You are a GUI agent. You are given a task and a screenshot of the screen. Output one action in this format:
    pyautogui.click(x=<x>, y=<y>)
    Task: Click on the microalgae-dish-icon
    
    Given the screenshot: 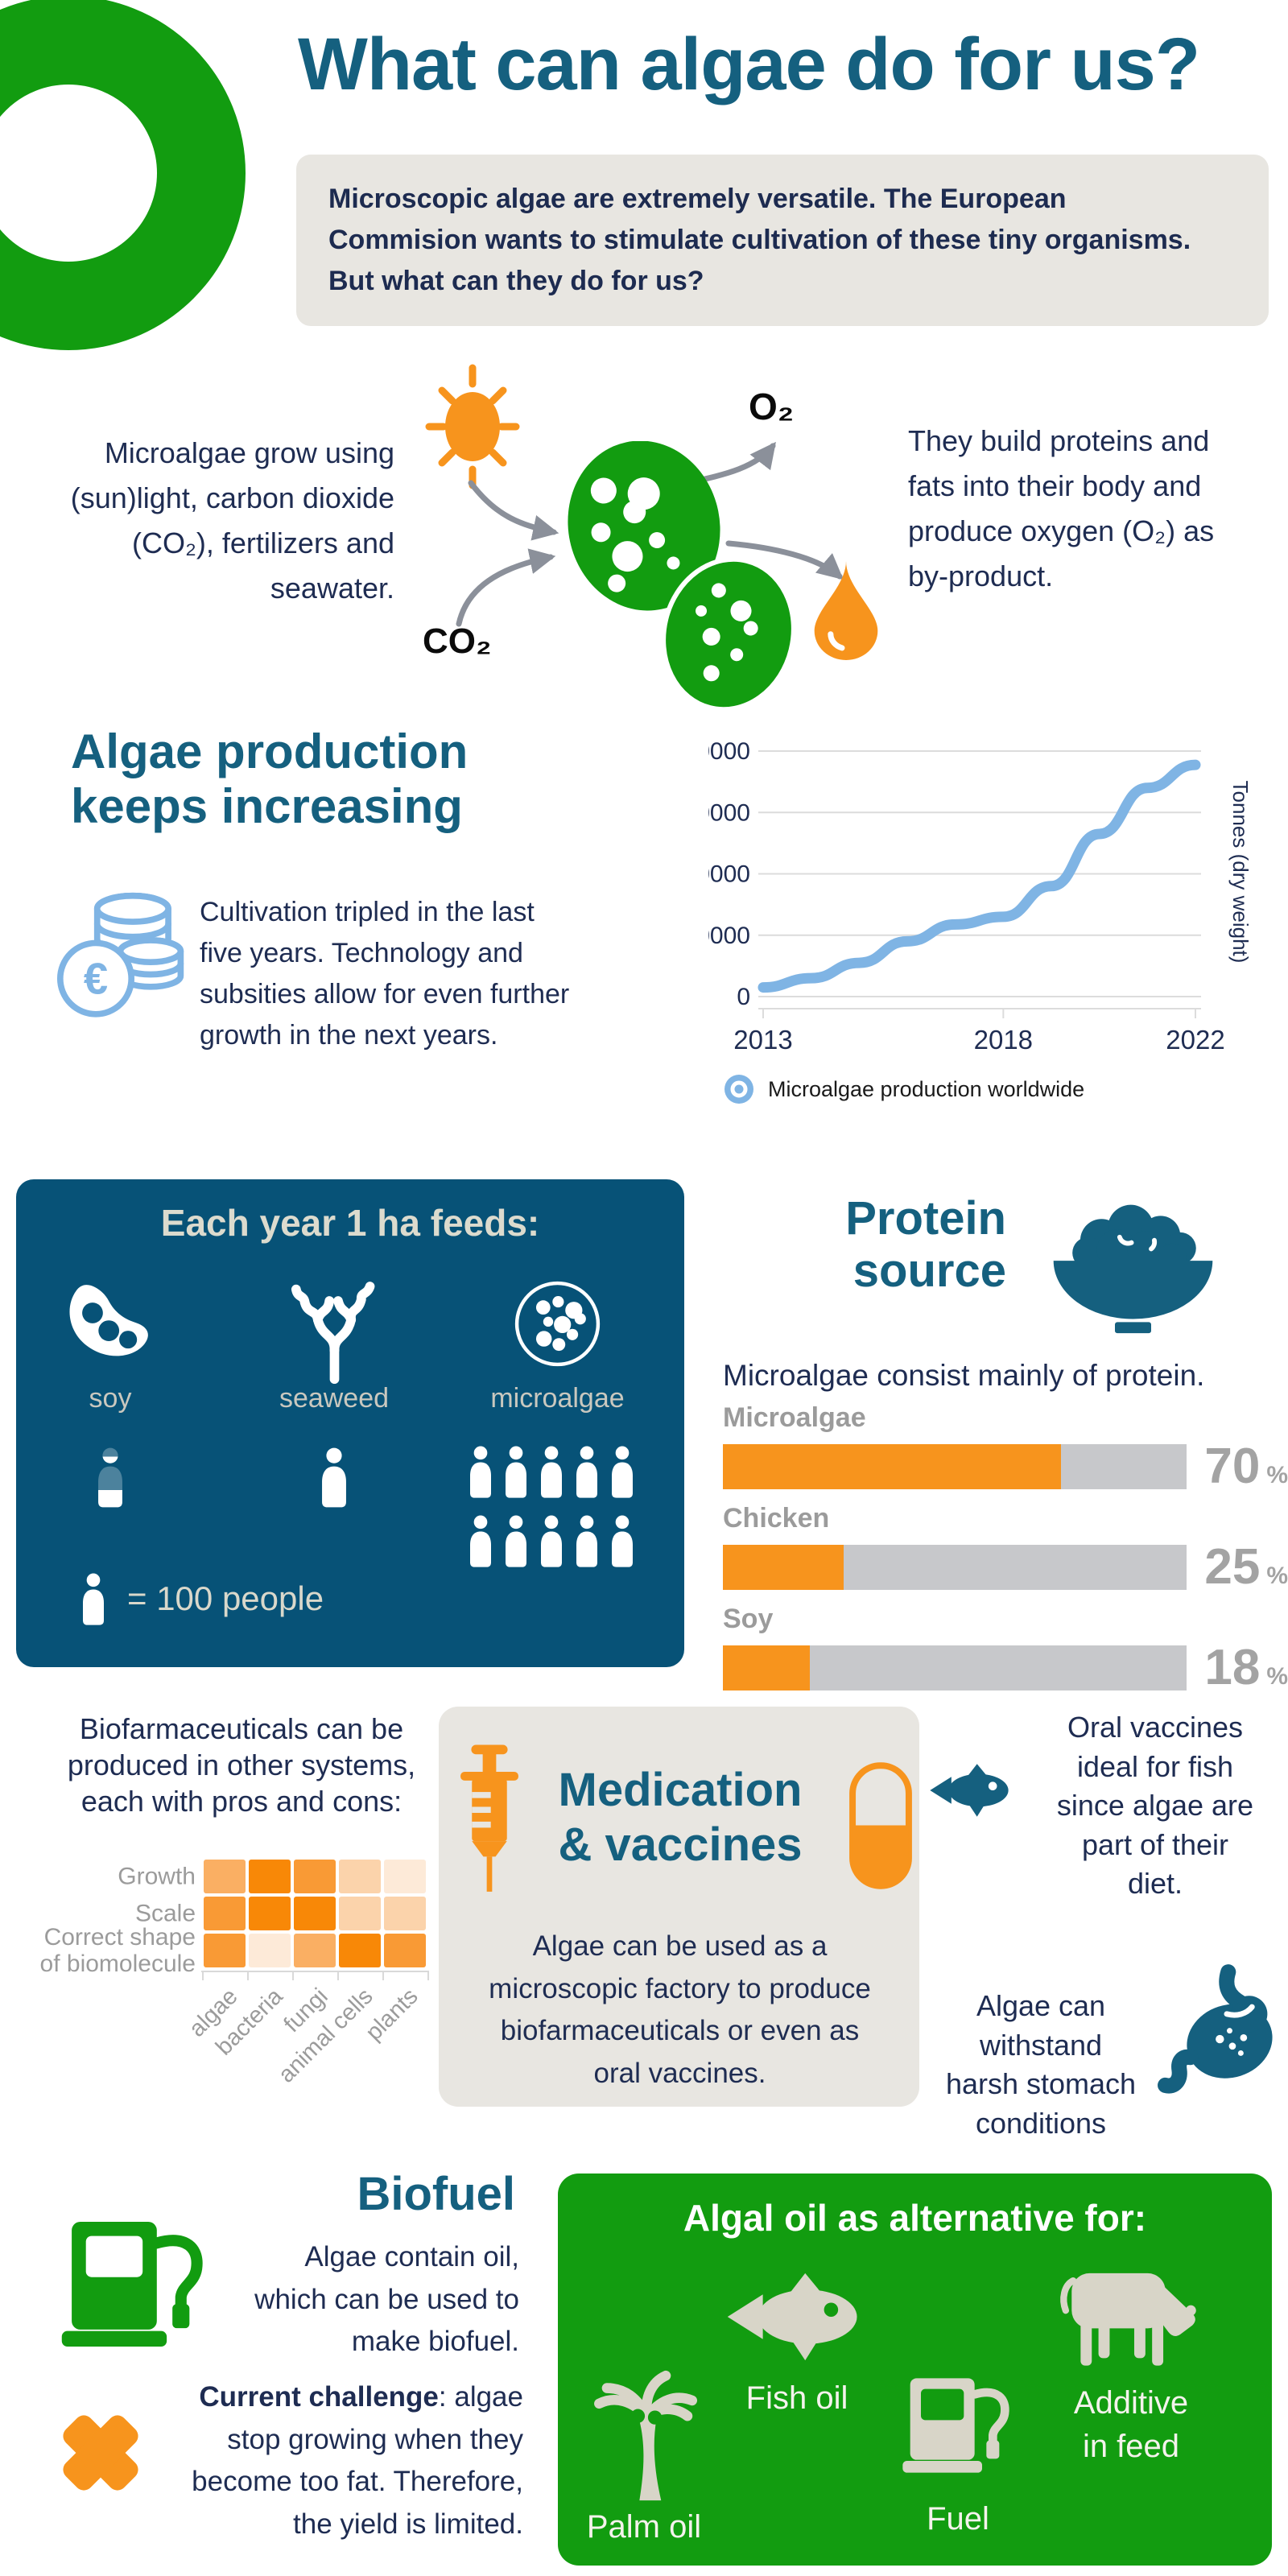 What is the action you would take?
    pyautogui.click(x=557, y=1324)
    